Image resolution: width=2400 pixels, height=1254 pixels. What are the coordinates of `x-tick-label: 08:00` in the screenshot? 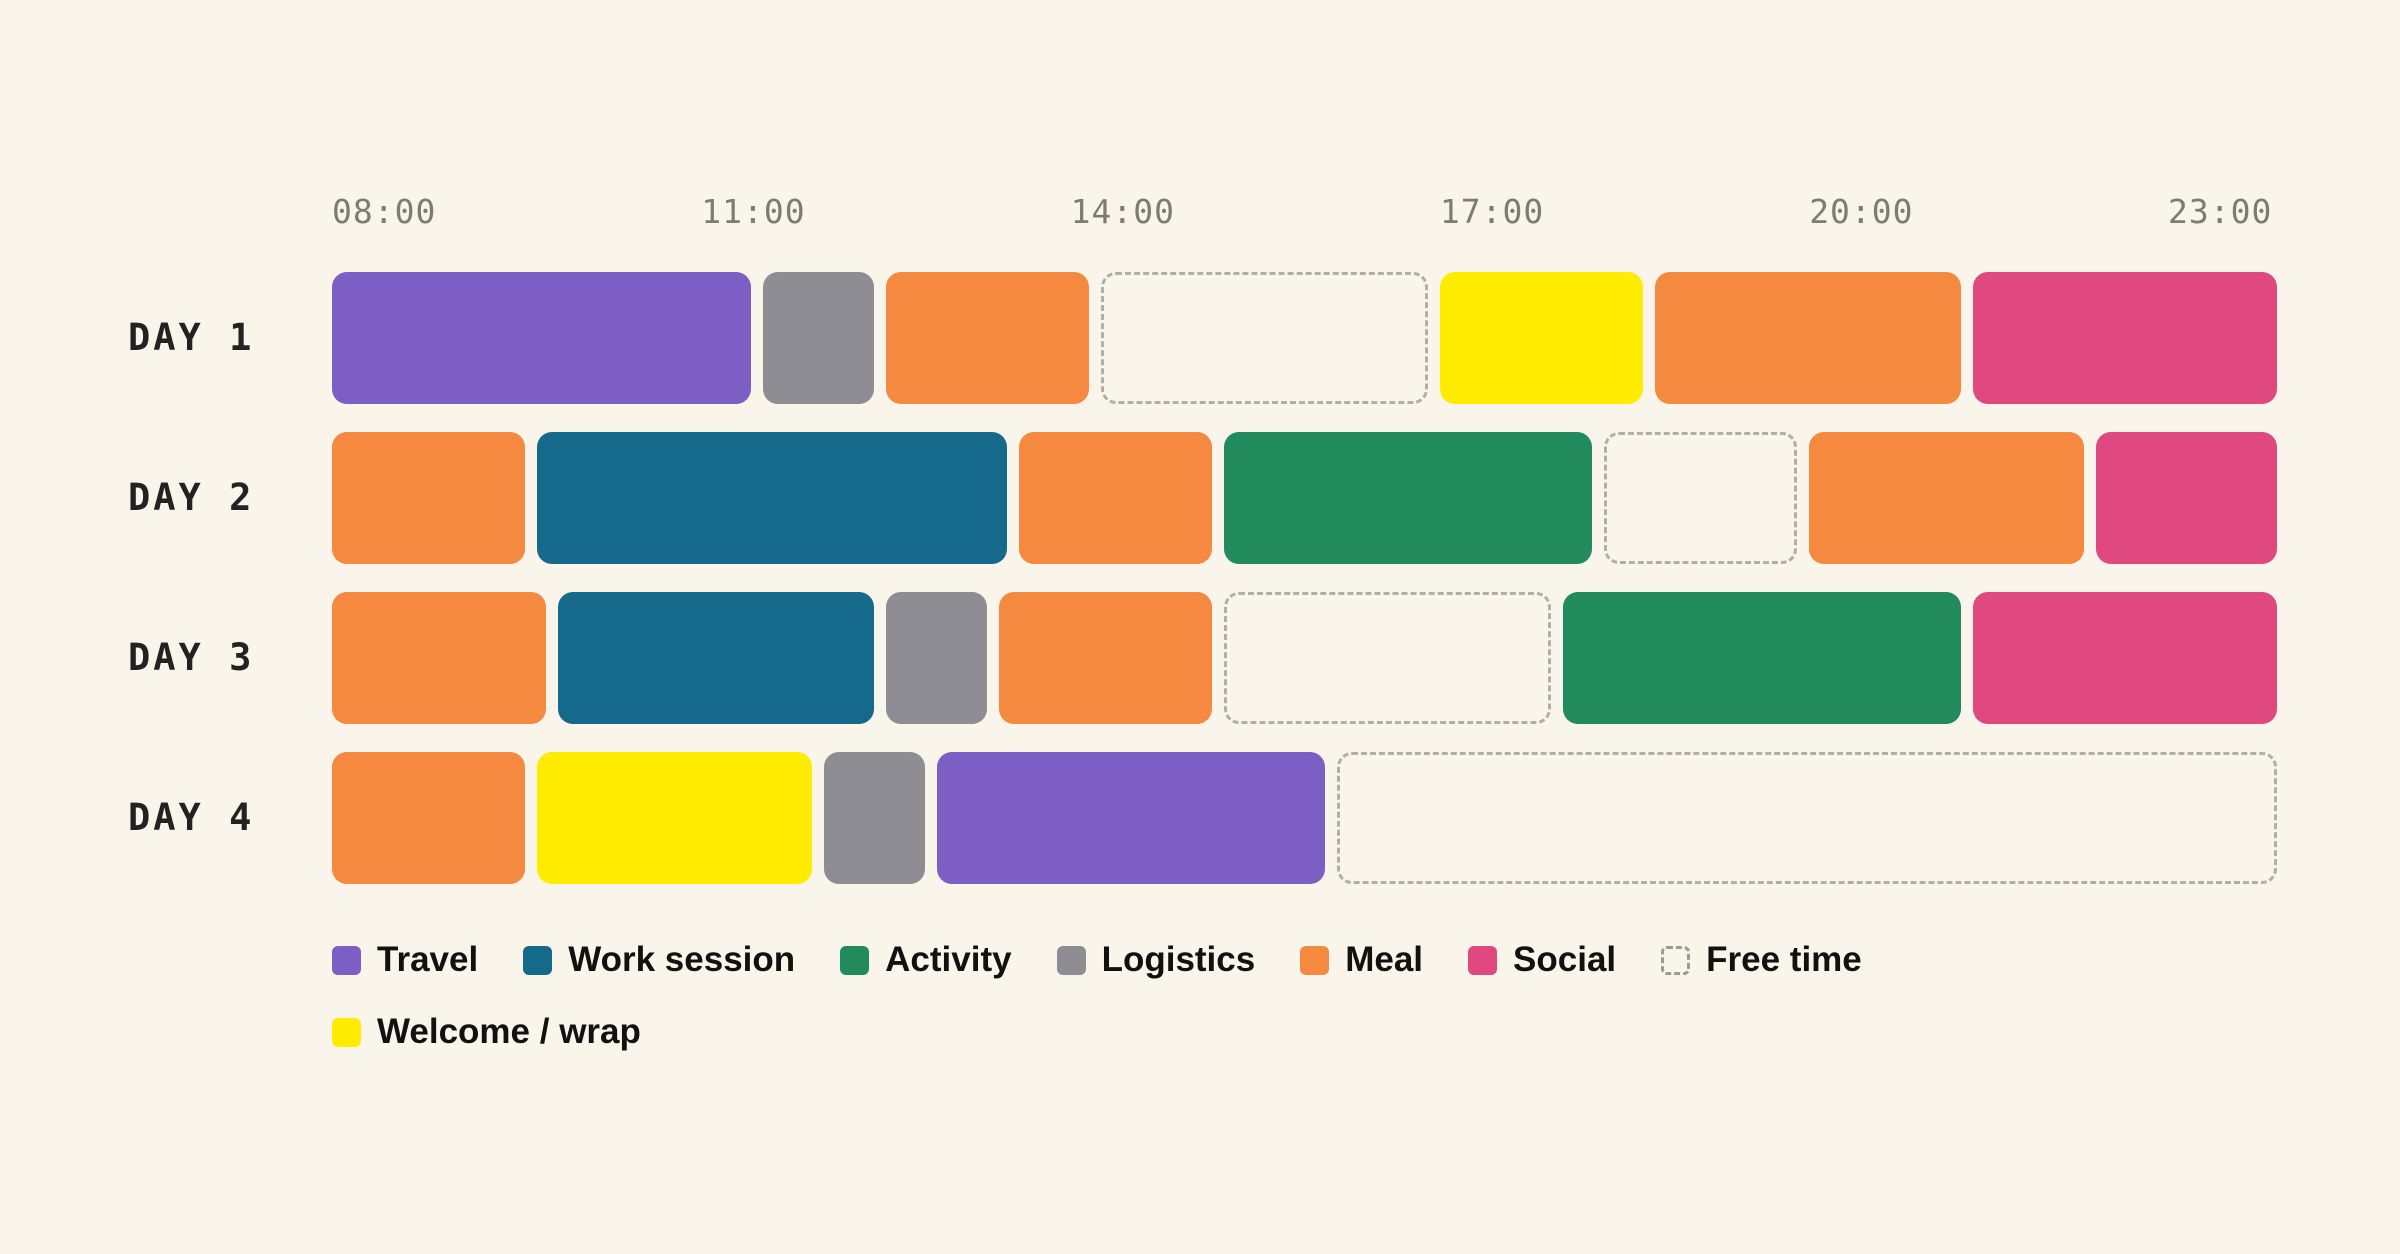 It's located at (384, 211).